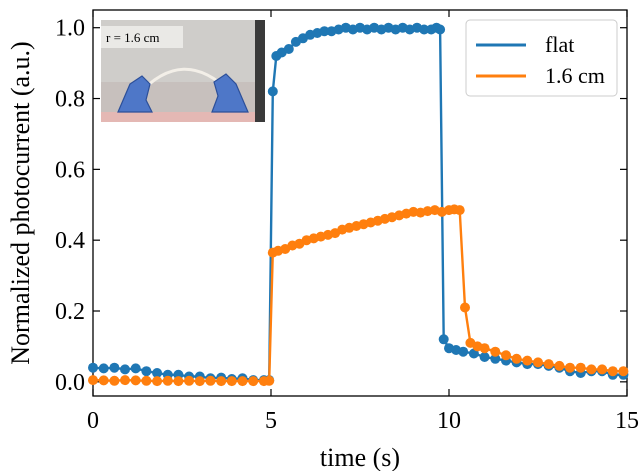  Describe the element at coordinates (20, 202) in the screenshot. I see `y-axis-label: Normalized photocurrent (a.u.)` at that location.